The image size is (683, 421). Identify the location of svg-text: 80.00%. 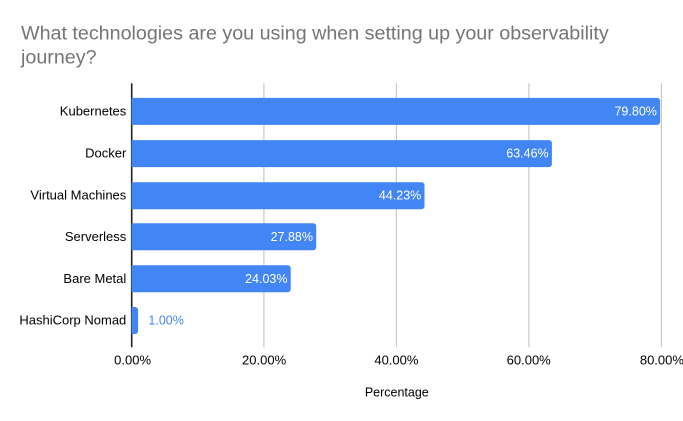
(661, 360).